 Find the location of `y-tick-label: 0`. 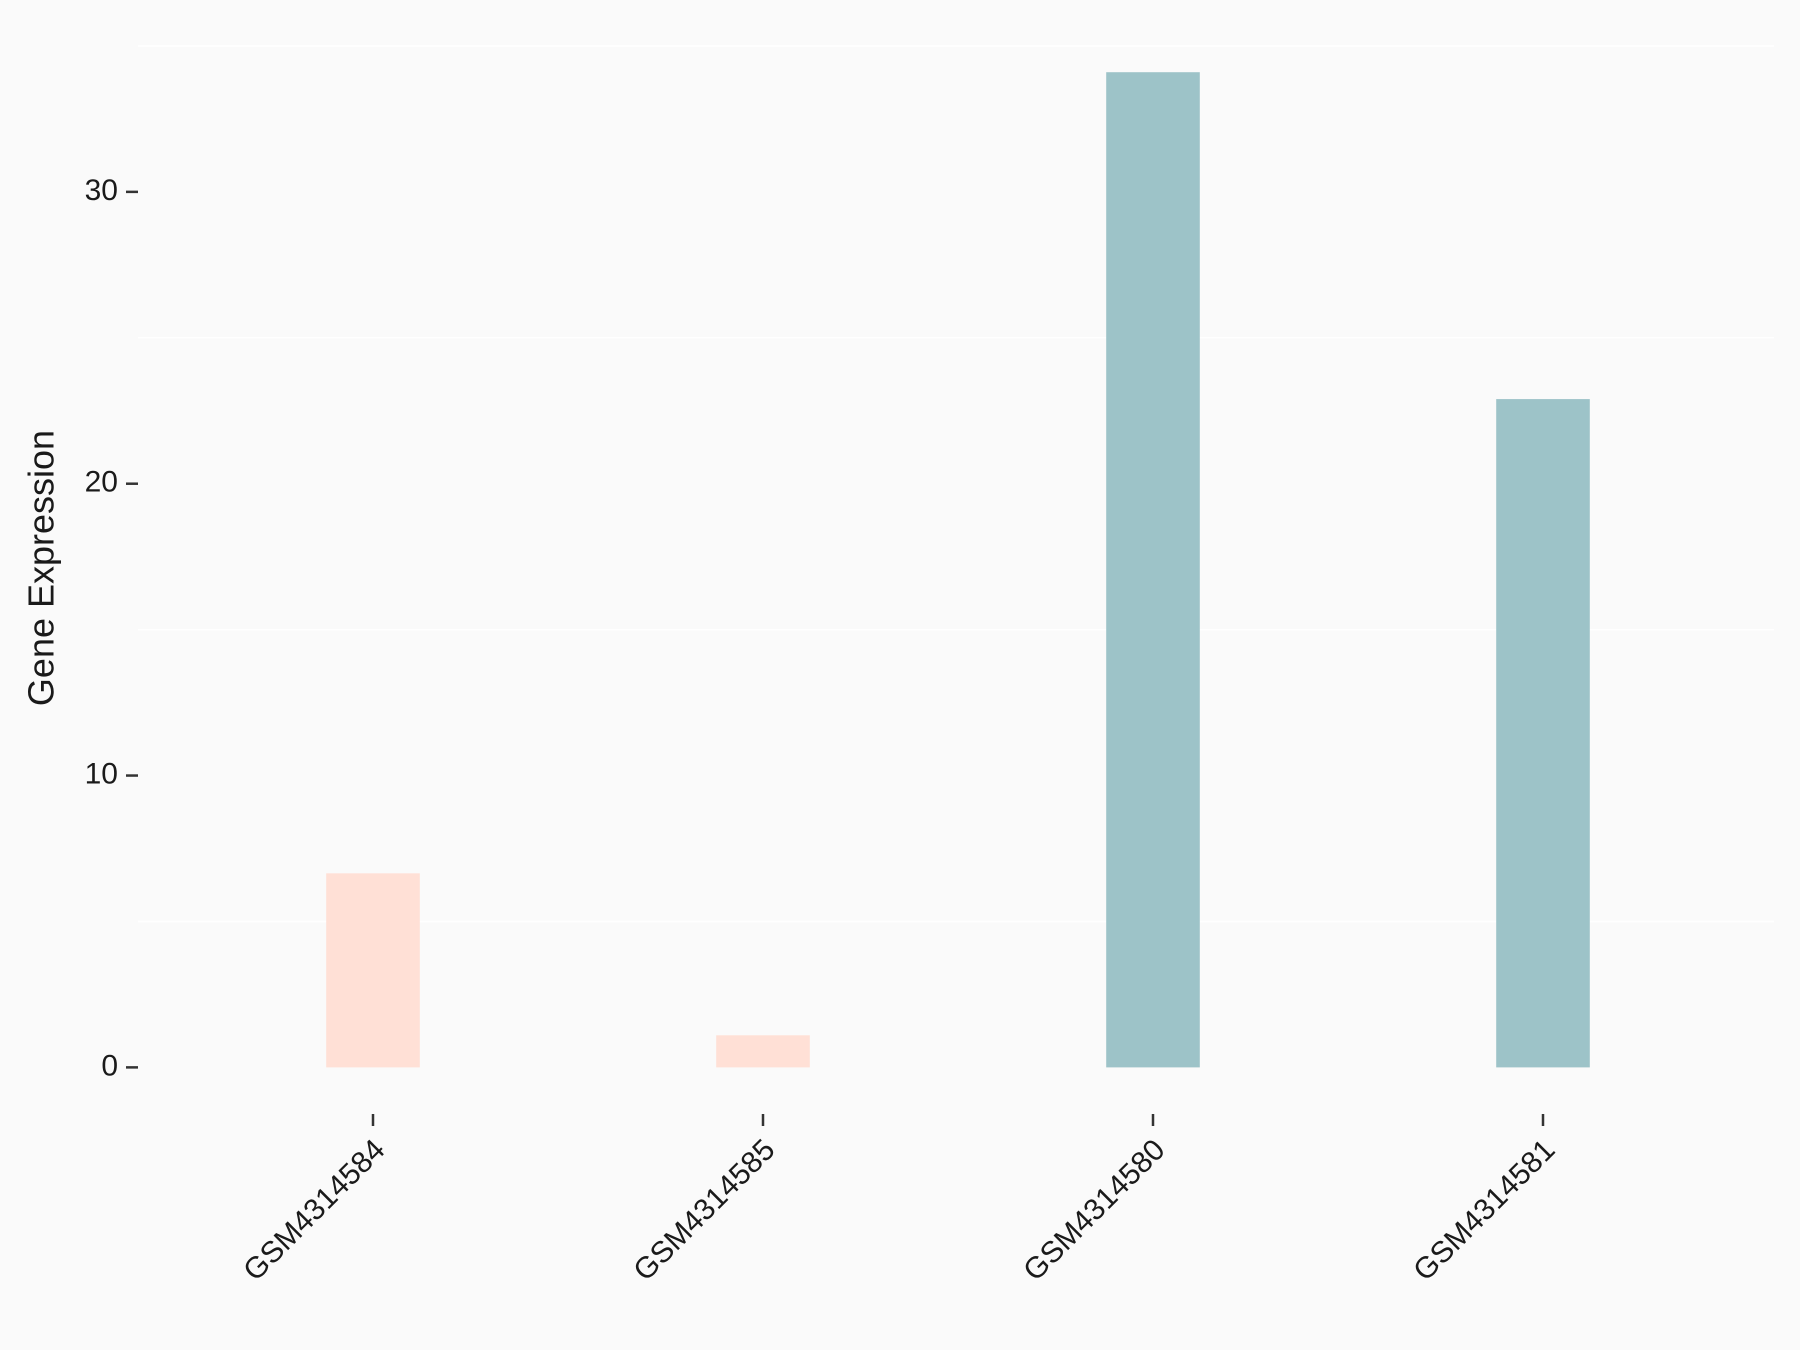

y-tick-label: 0 is located at coordinates (109, 1065).